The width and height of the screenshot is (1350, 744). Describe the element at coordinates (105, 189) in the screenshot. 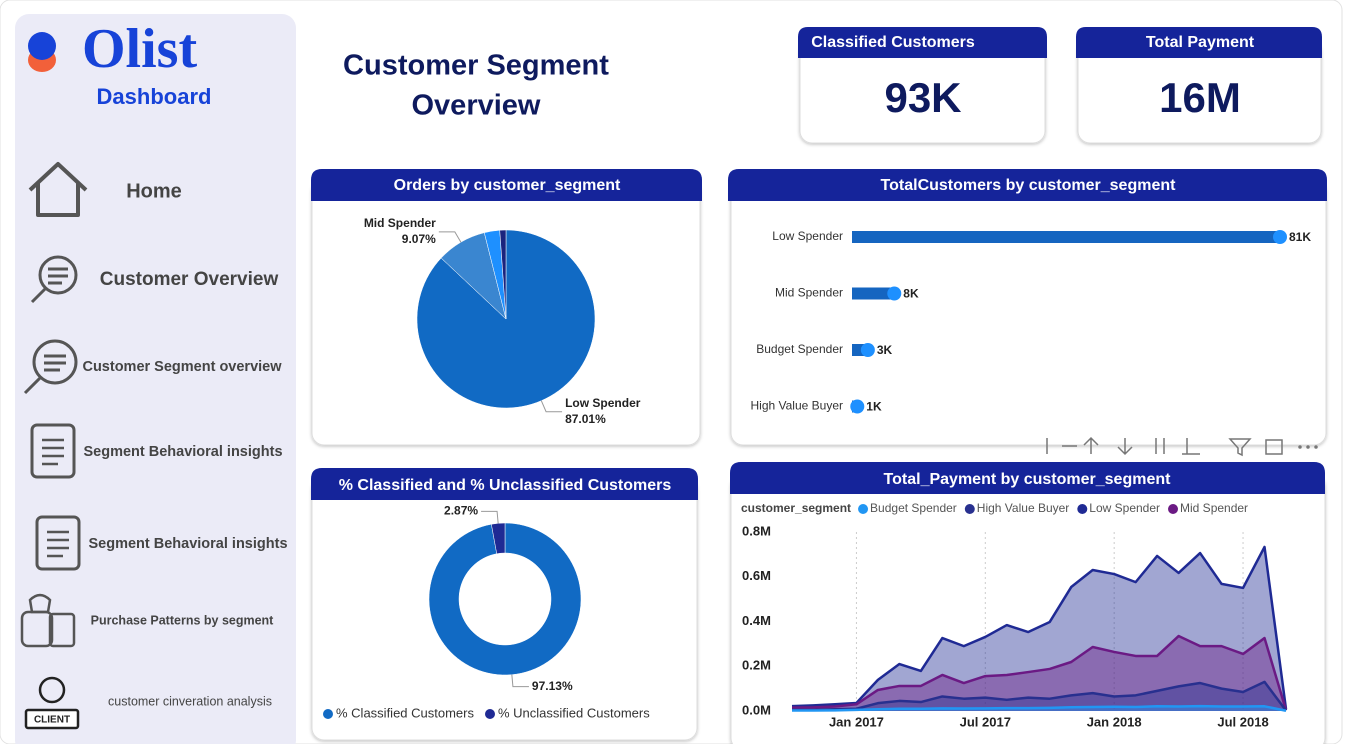

I see `nav-home: Home` at that location.